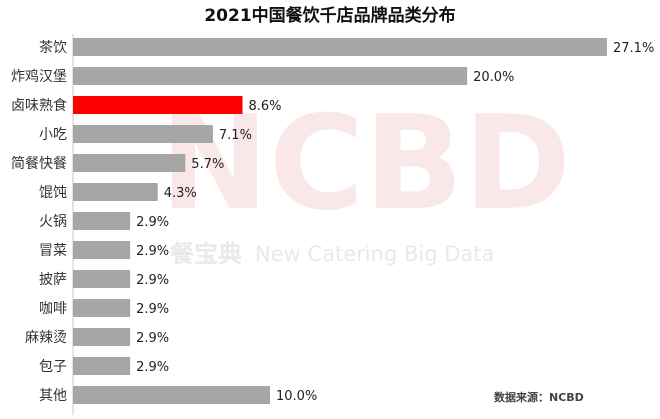 The height and width of the screenshot is (419, 660). What do you see at coordinates (329, 15) in the screenshot?
I see `chart-title: 2021中国餐饮千店品牌品类分布` at bounding box center [329, 15].